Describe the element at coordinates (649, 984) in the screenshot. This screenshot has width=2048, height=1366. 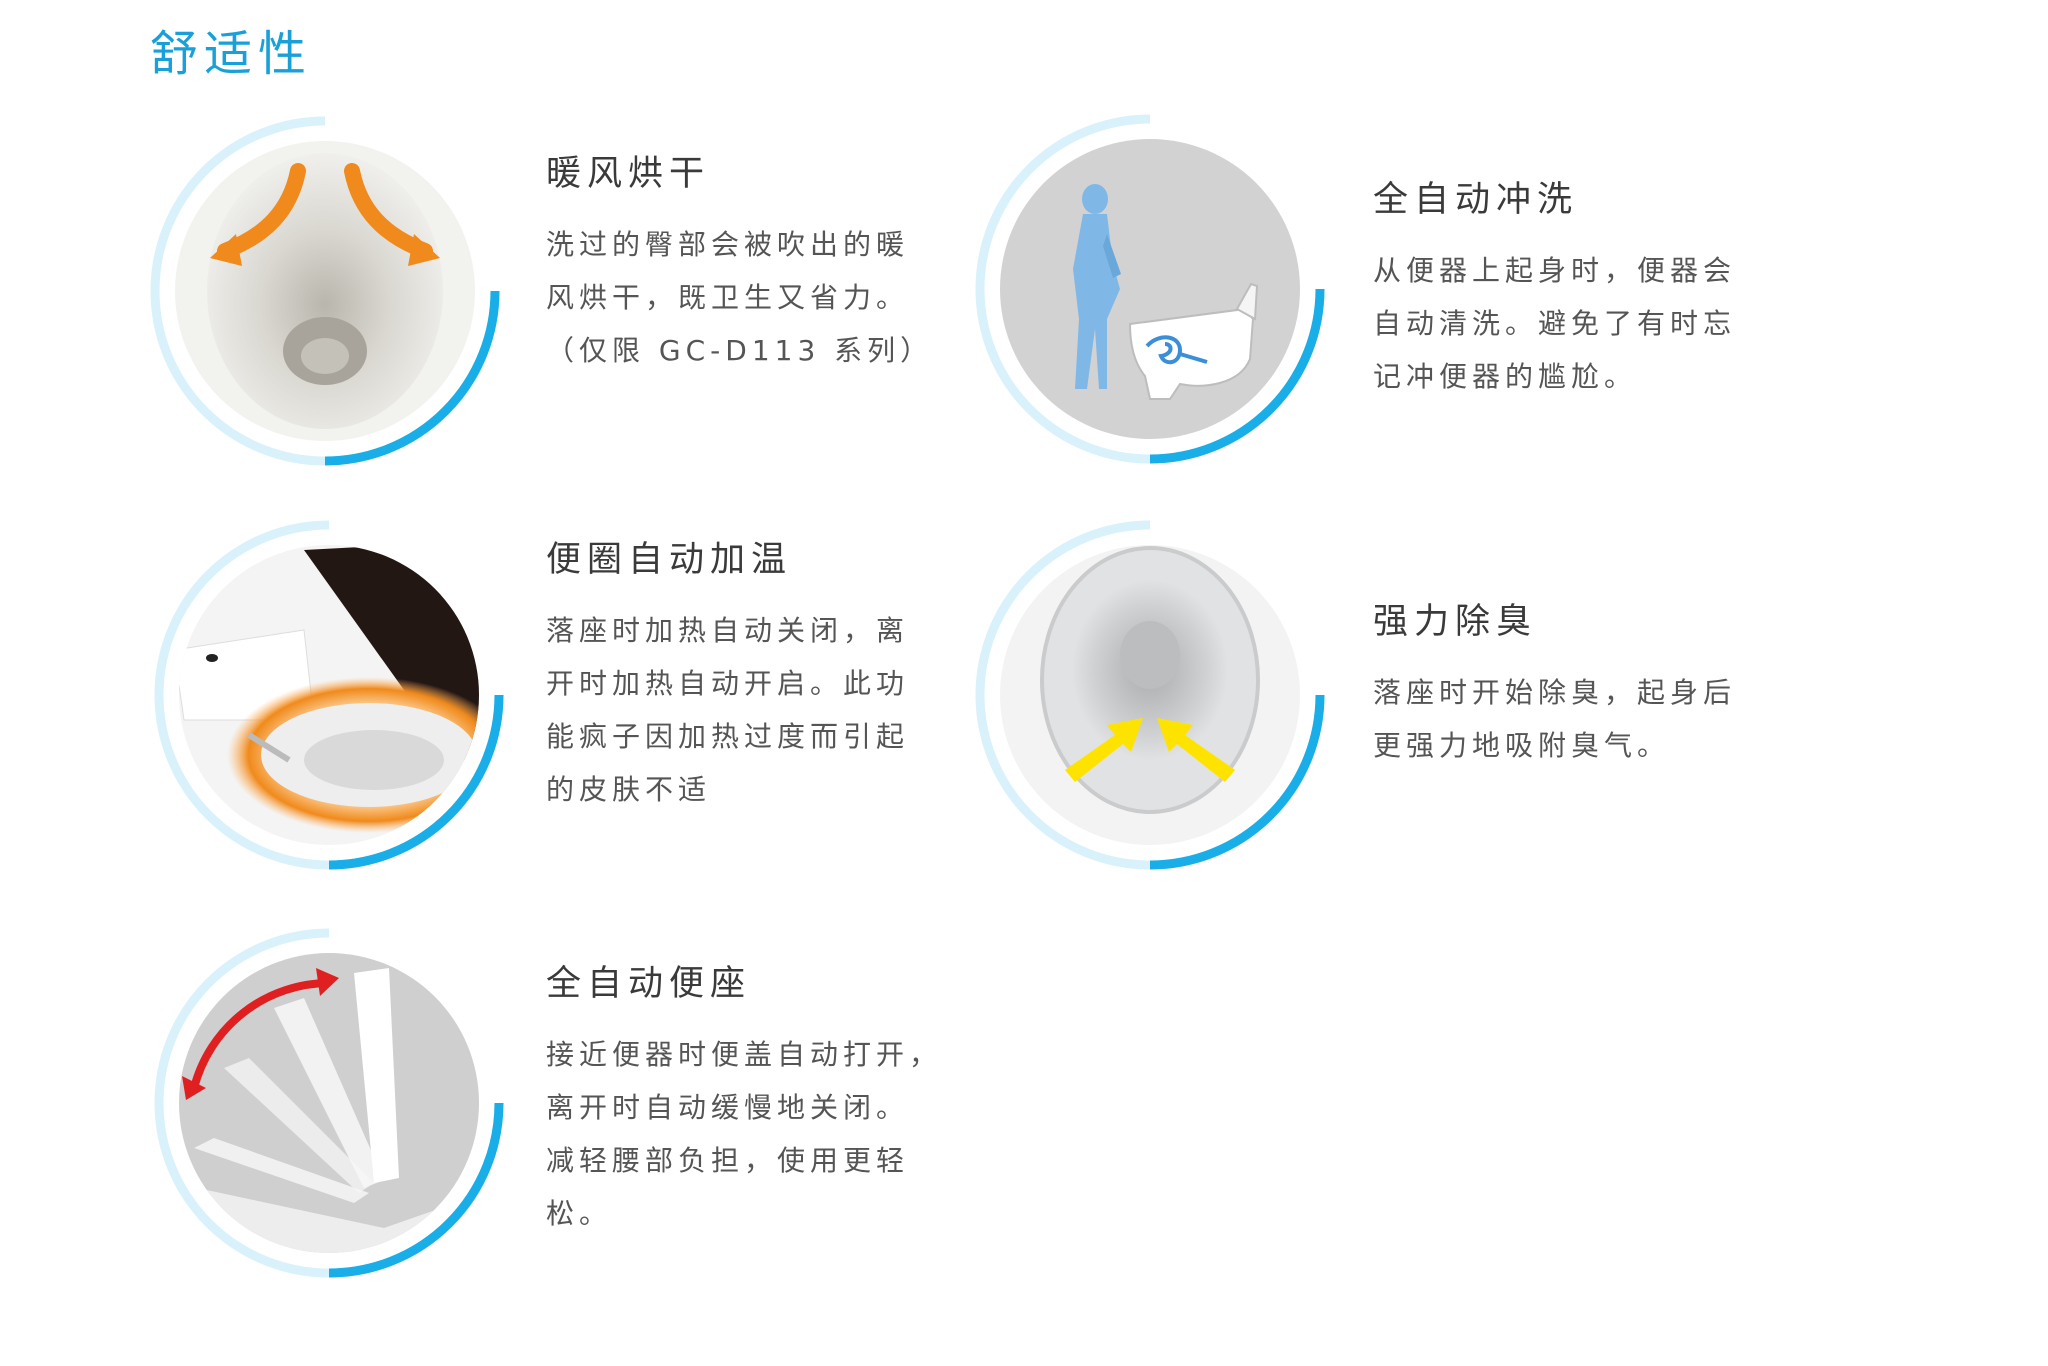
I see `feature-title: 全自动便座` at that location.